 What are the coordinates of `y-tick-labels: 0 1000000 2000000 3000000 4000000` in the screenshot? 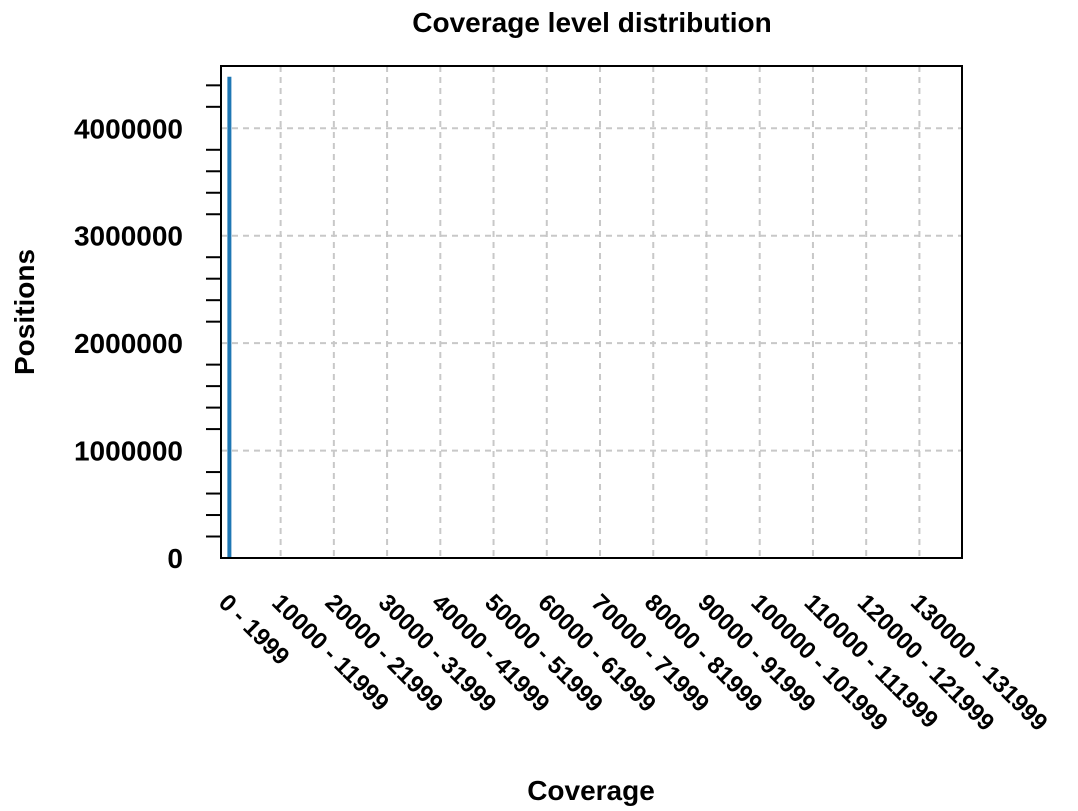 It's located at (128, 343).